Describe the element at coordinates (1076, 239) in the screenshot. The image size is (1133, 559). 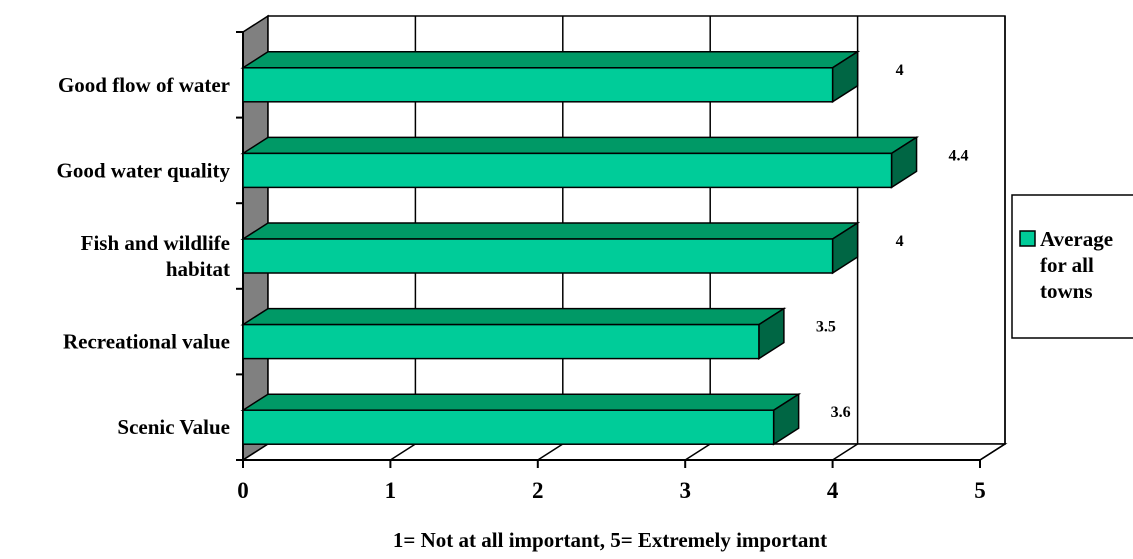
I see `legend-entry: Average` at that location.